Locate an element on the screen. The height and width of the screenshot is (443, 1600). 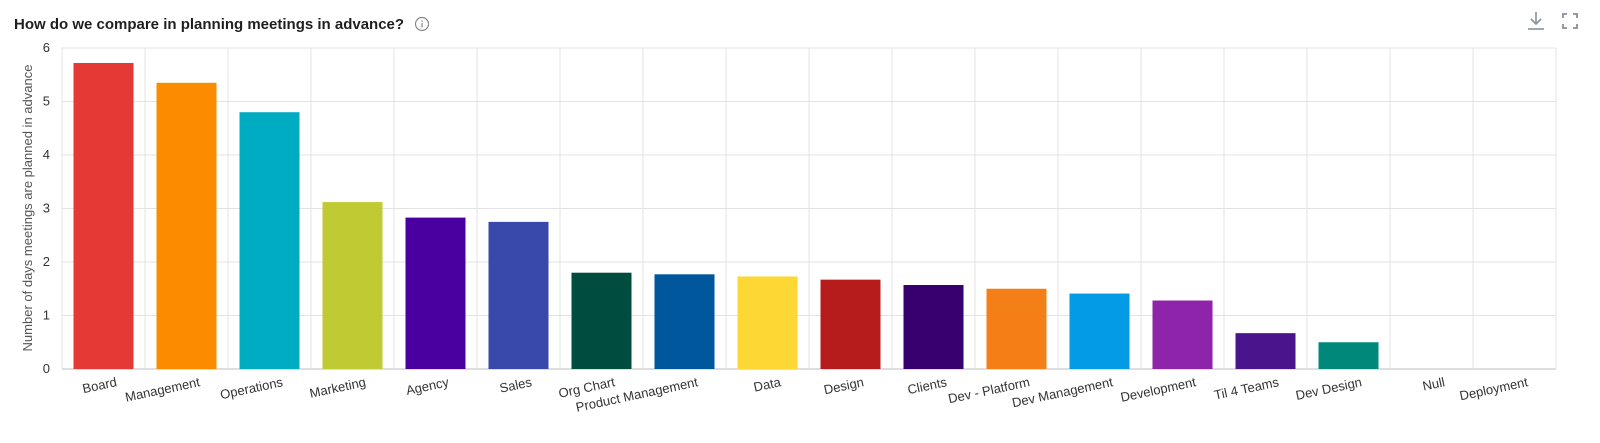
y-tick-label: 4 is located at coordinates (46, 154).